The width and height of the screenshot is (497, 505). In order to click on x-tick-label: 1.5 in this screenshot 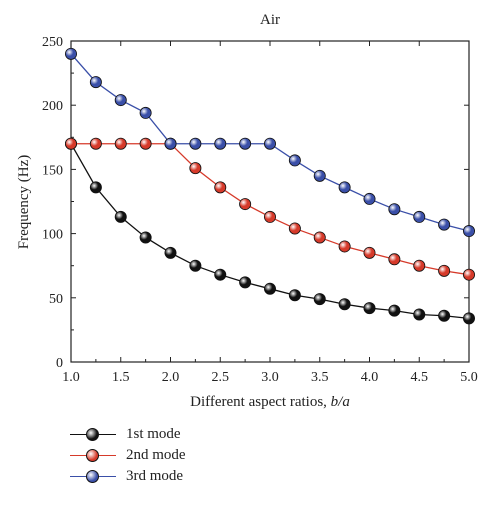, I will do `click(121, 377)`.